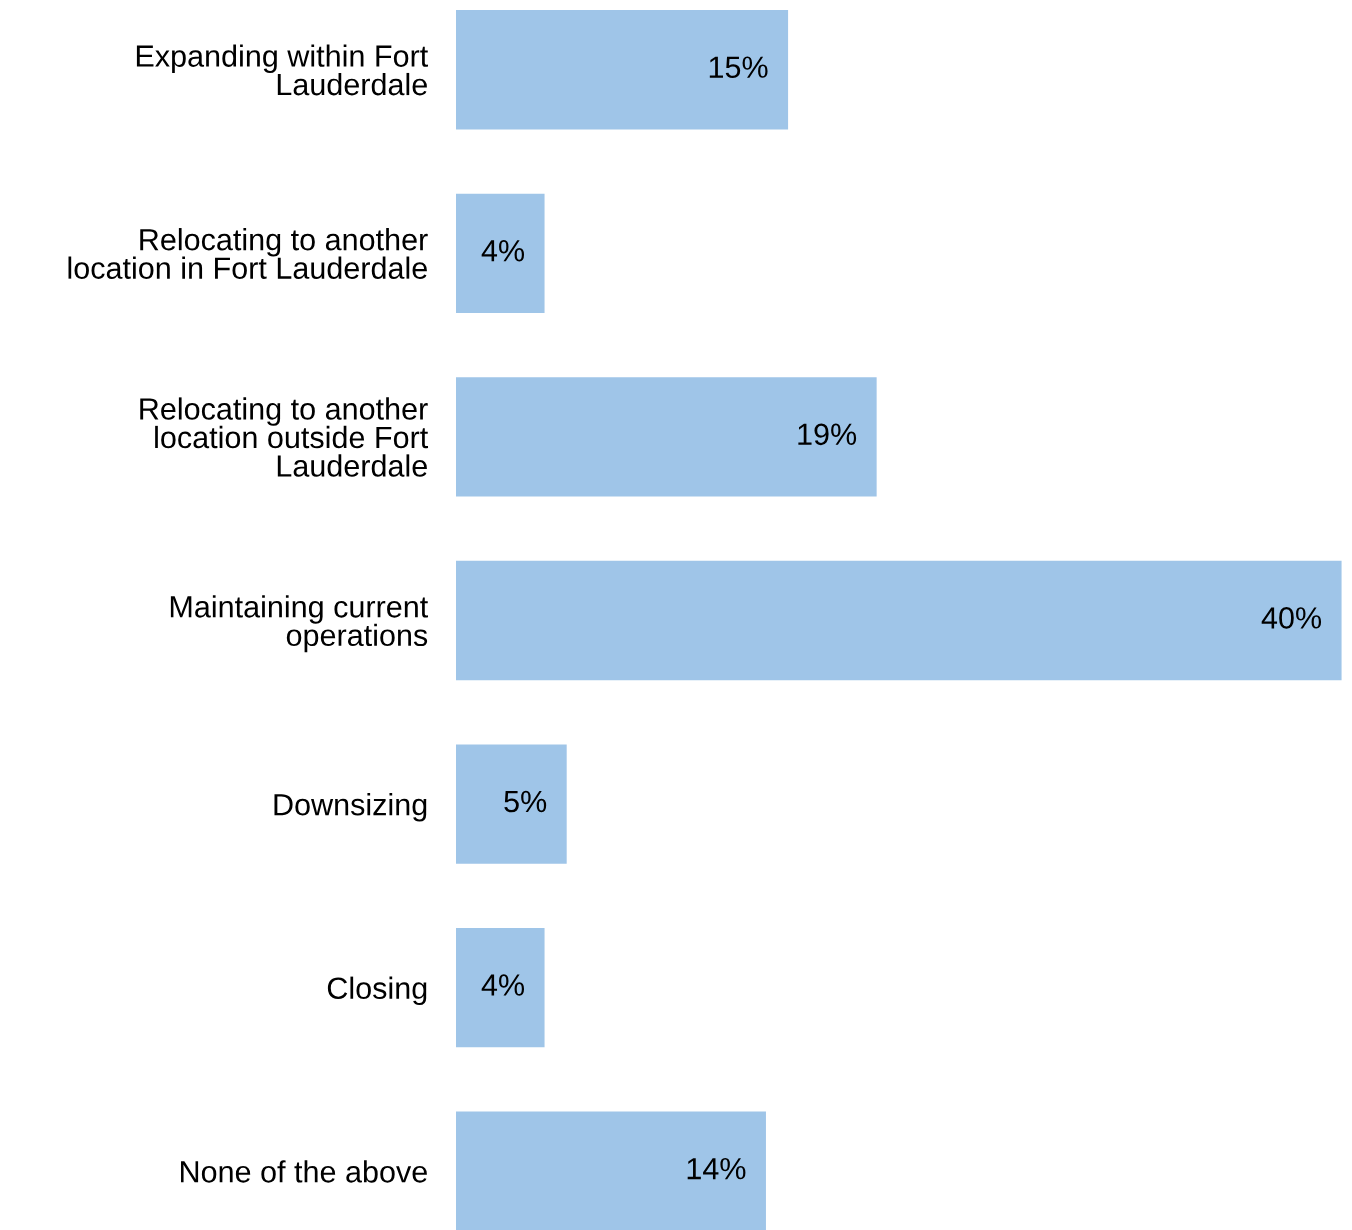 This screenshot has width=1352, height=1230. Describe the element at coordinates (282, 70) in the screenshot. I see `y-tick-label: Expanding within Fort Lauderdale` at that location.